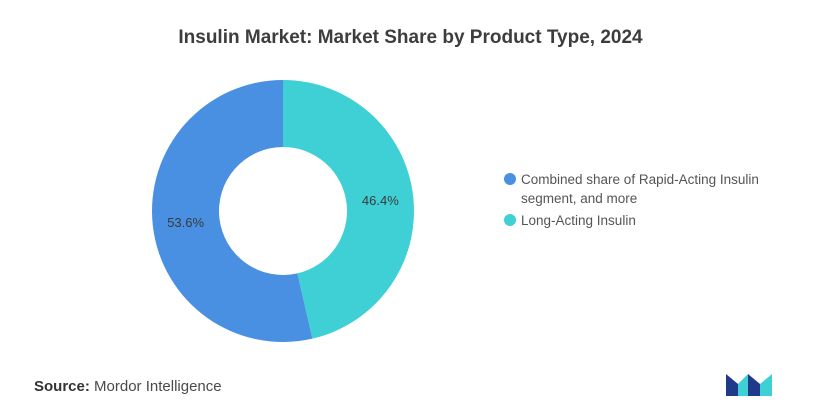 This screenshot has width=821, height=415. Describe the element at coordinates (510, 220) in the screenshot. I see `legend-swatch-long-acting` at that location.